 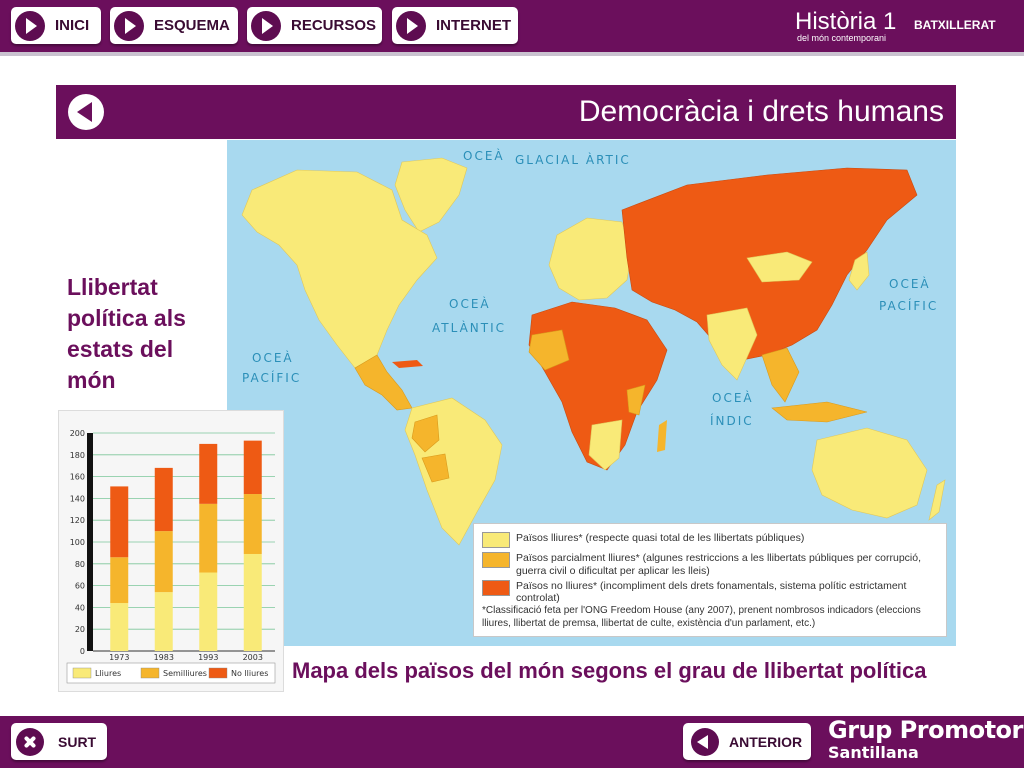 What do you see at coordinates (506, 112) in the screenshot?
I see `section-header: Democràcia i drets humans` at bounding box center [506, 112].